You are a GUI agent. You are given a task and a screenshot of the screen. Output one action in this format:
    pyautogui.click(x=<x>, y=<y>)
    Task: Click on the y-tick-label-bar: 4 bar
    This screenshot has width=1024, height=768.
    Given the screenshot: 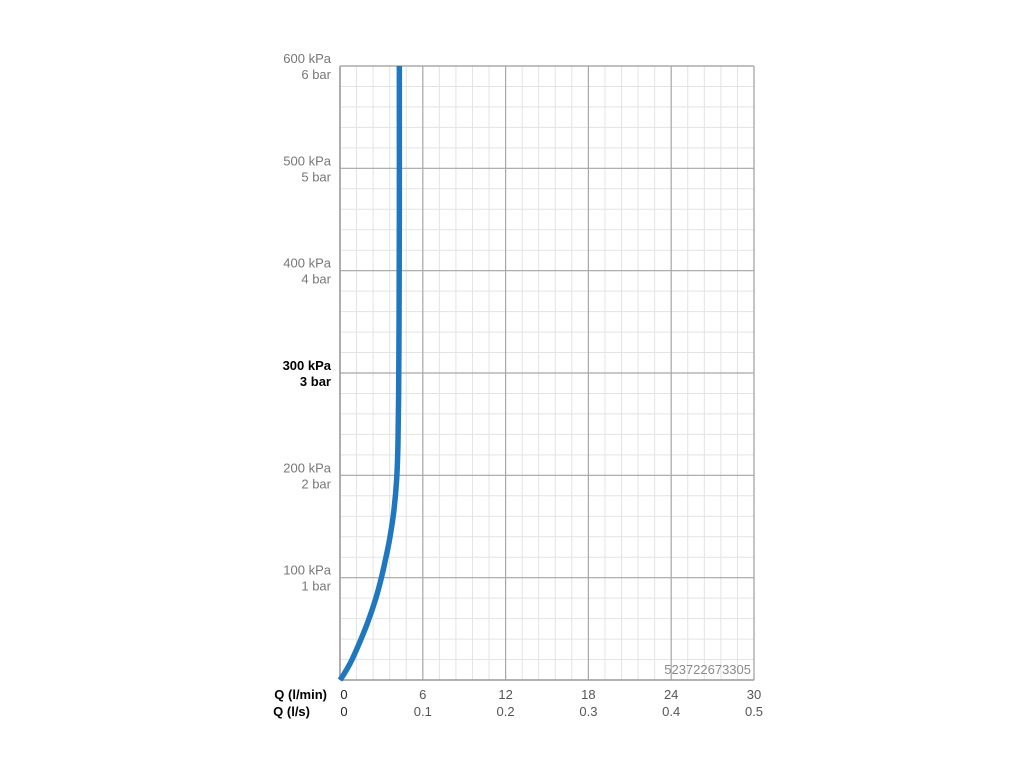 What is the action you would take?
    pyautogui.click(x=316, y=279)
    